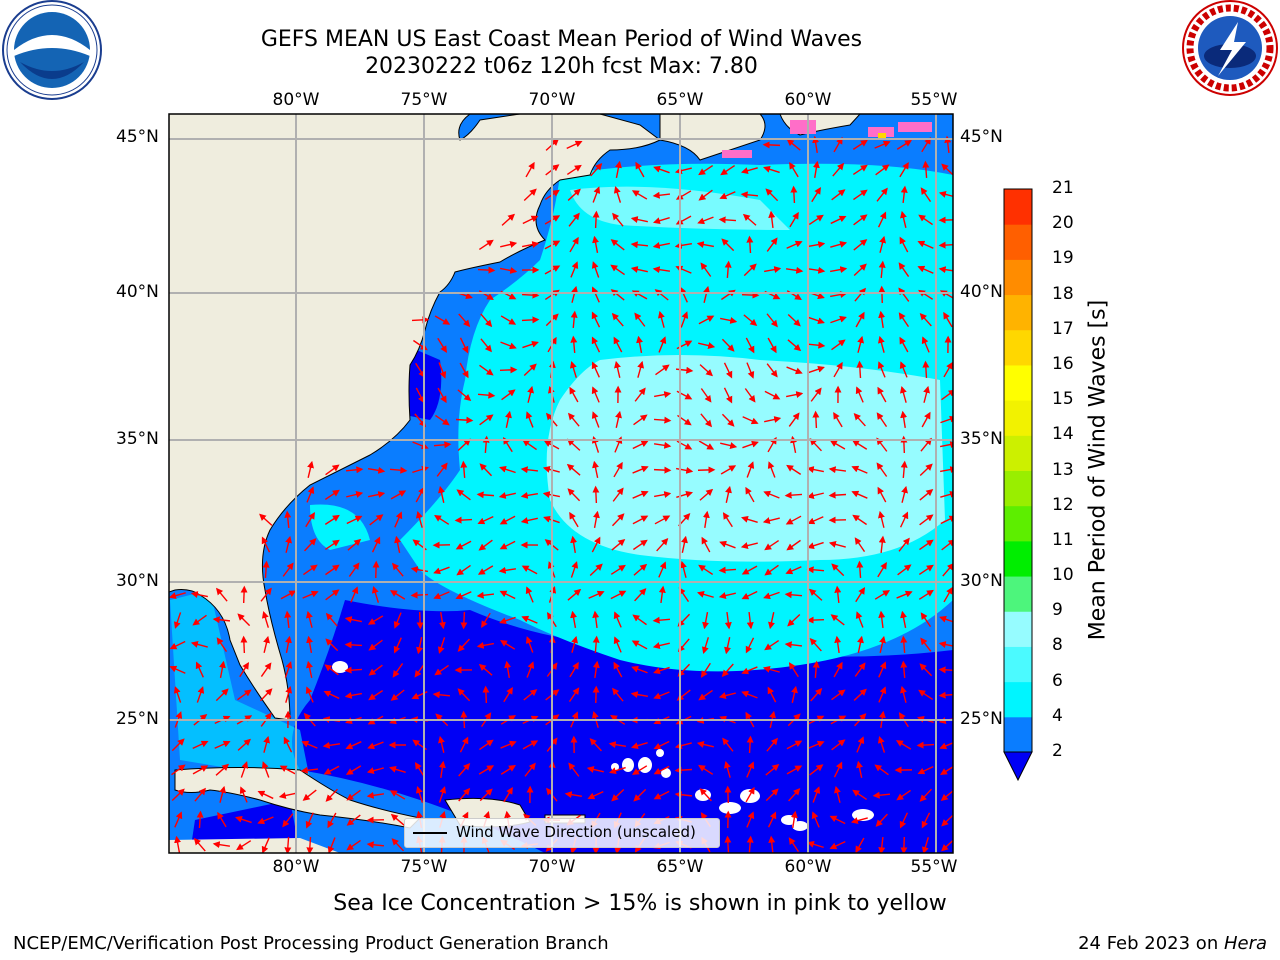  I want to click on colorbar-tick-label: 20, so click(1063, 223).